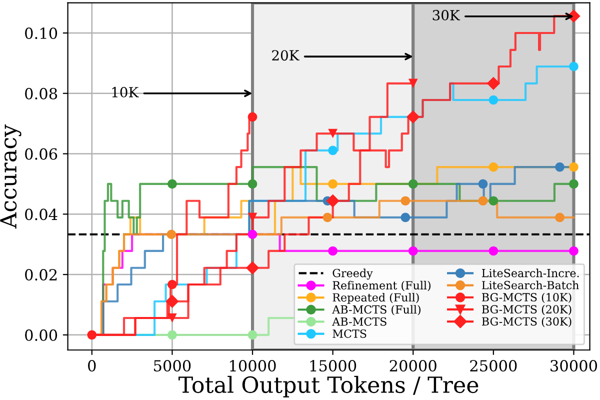  Describe the element at coordinates (172, 366) in the screenshot. I see `x-tick-label: 5000` at that location.